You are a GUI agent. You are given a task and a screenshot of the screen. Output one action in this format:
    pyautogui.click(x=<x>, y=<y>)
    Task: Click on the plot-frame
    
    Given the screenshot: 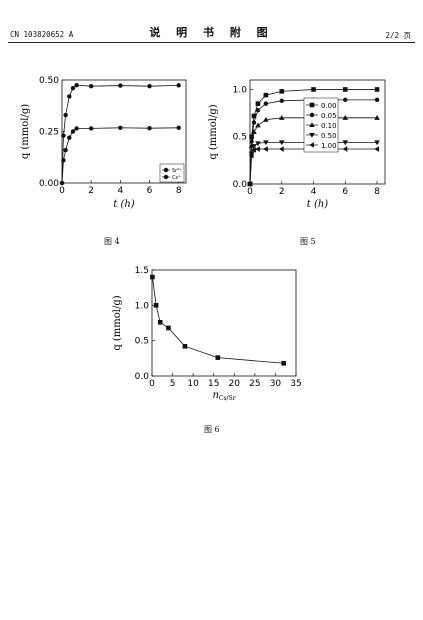 What is the action you would take?
    pyautogui.click(x=317, y=132)
    